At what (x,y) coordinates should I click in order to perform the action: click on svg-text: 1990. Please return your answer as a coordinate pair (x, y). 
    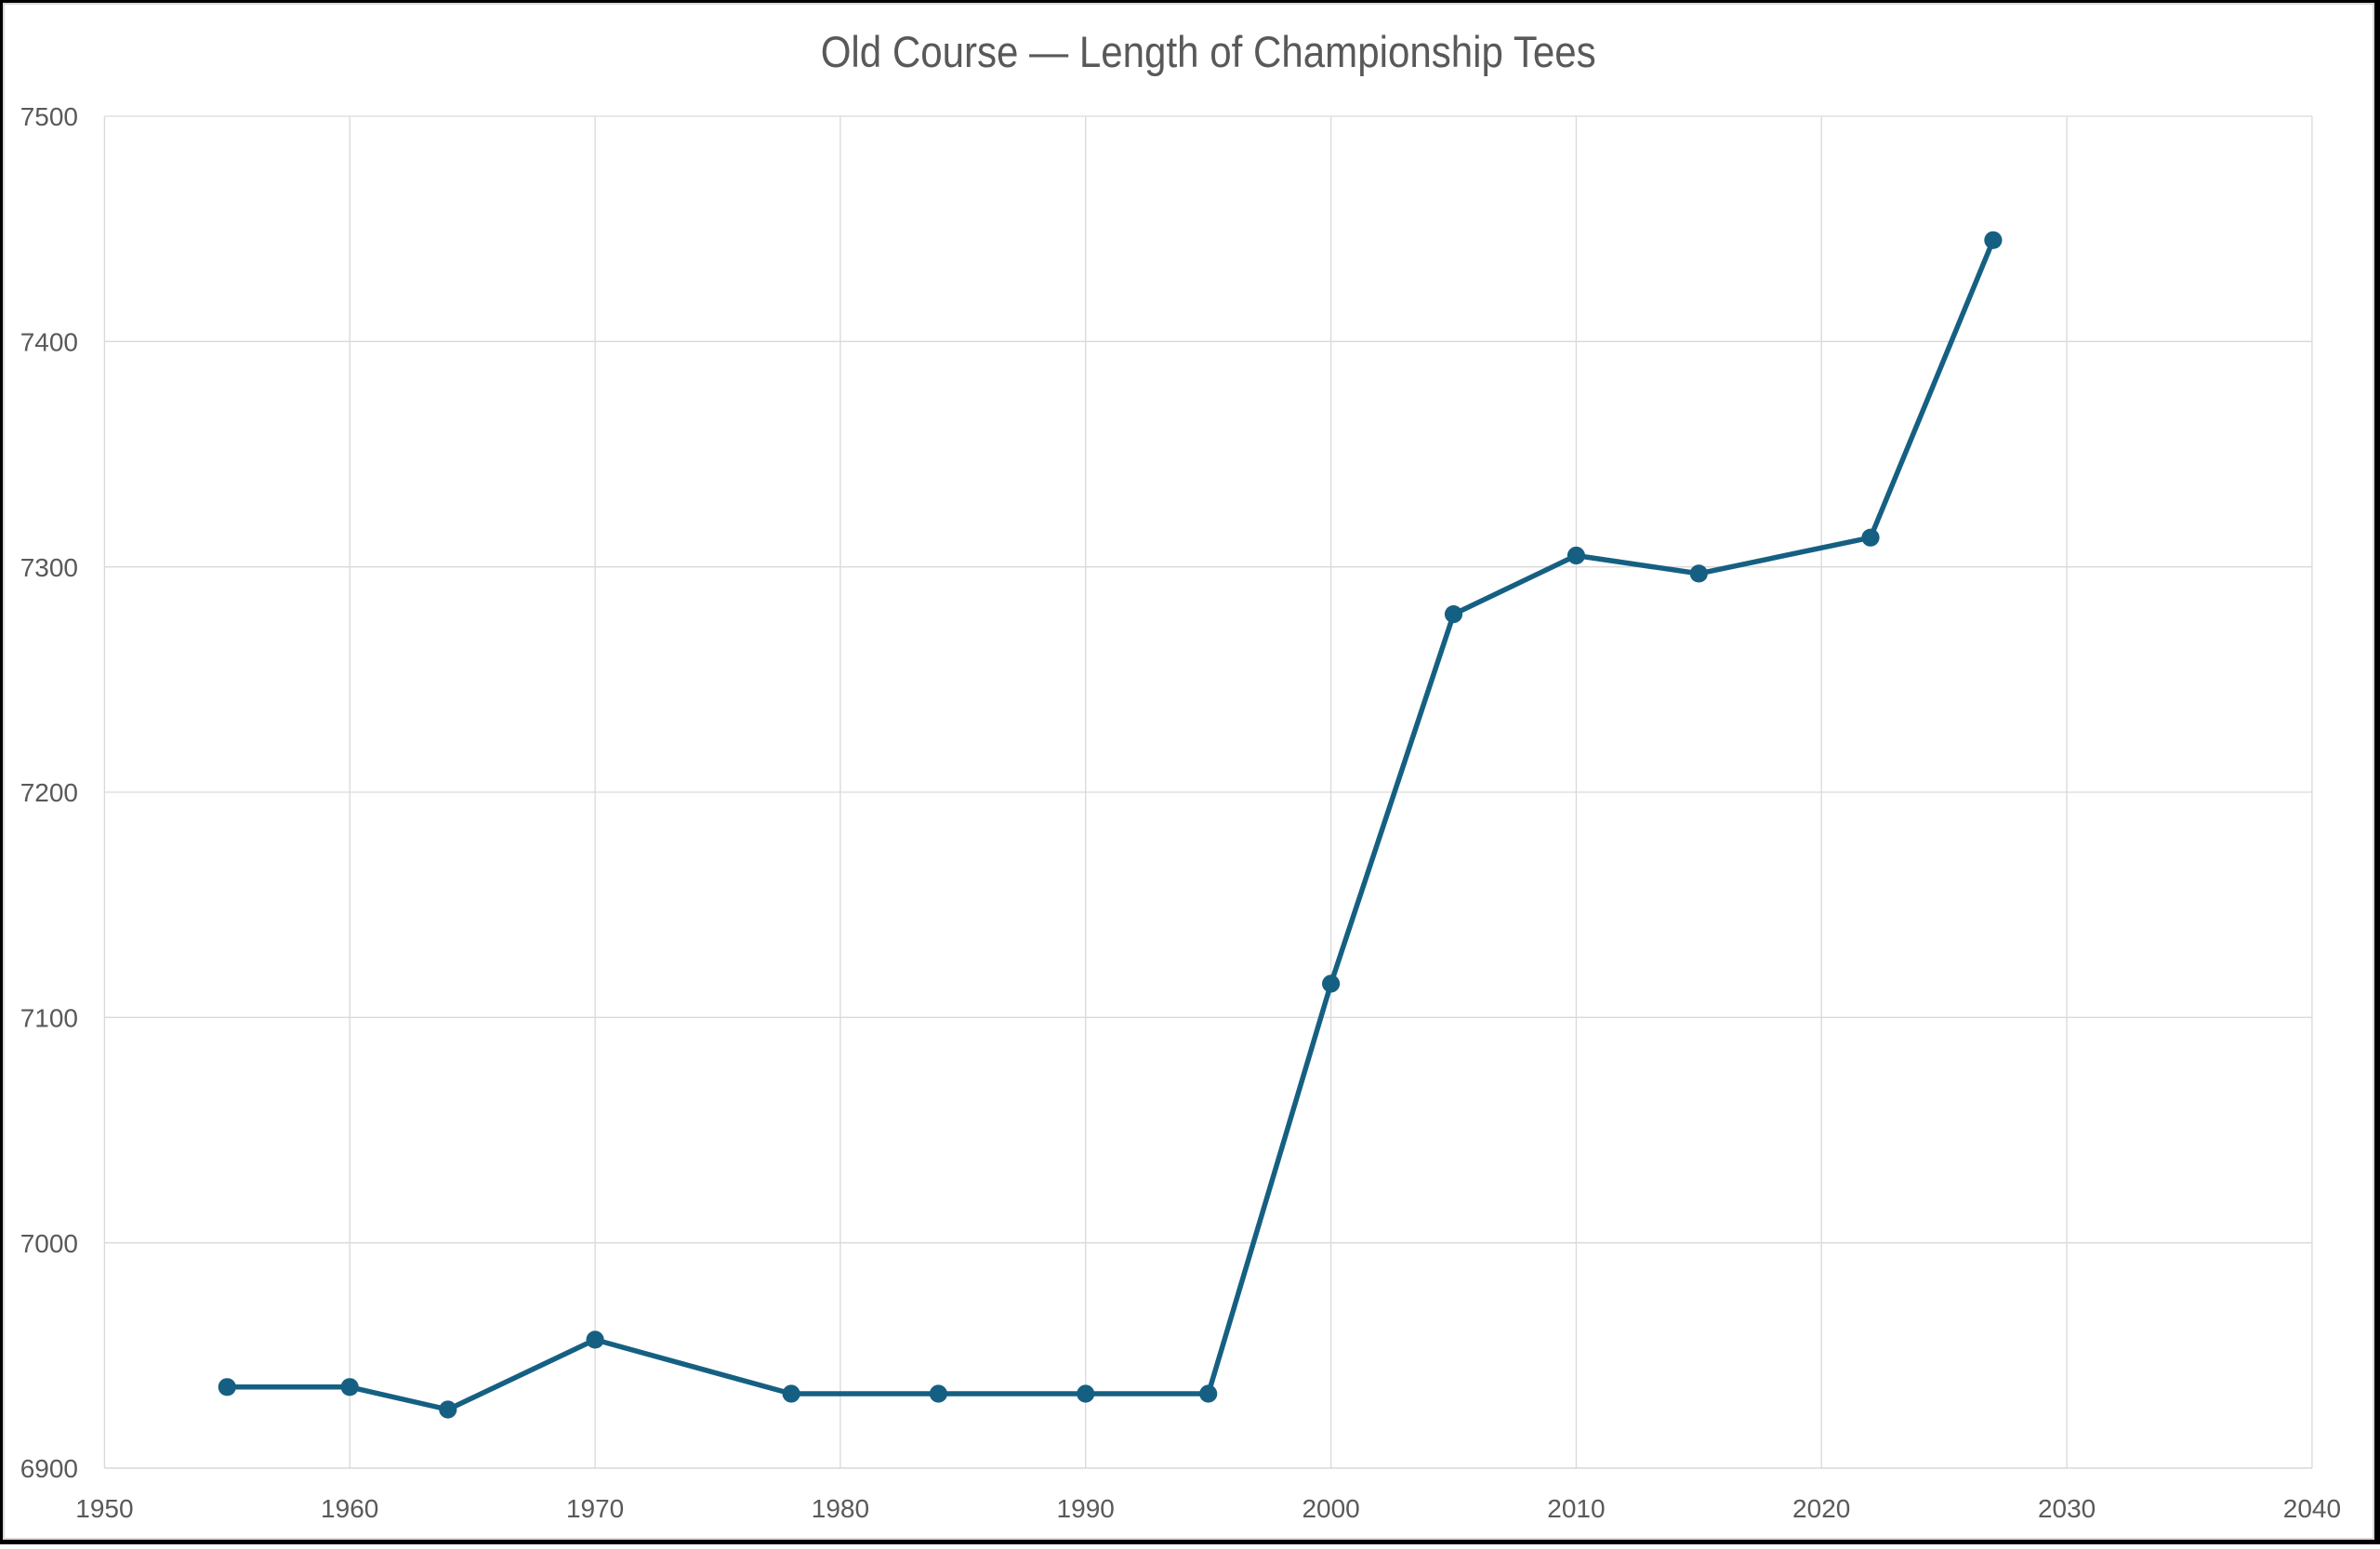
    Looking at the image, I should click on (1086, 1508).